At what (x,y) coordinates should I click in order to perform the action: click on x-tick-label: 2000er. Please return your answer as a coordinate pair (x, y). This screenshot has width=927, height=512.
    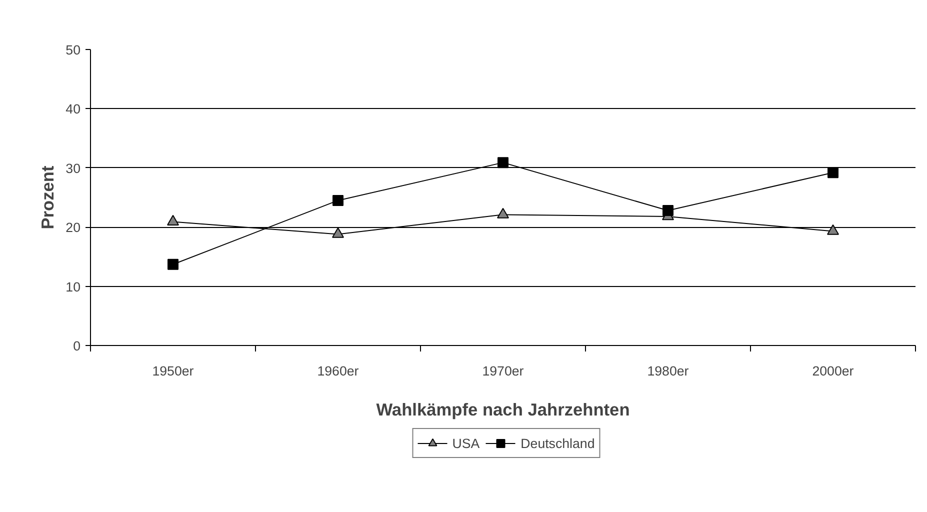
    Looking at the image, I should click on (833, 371).